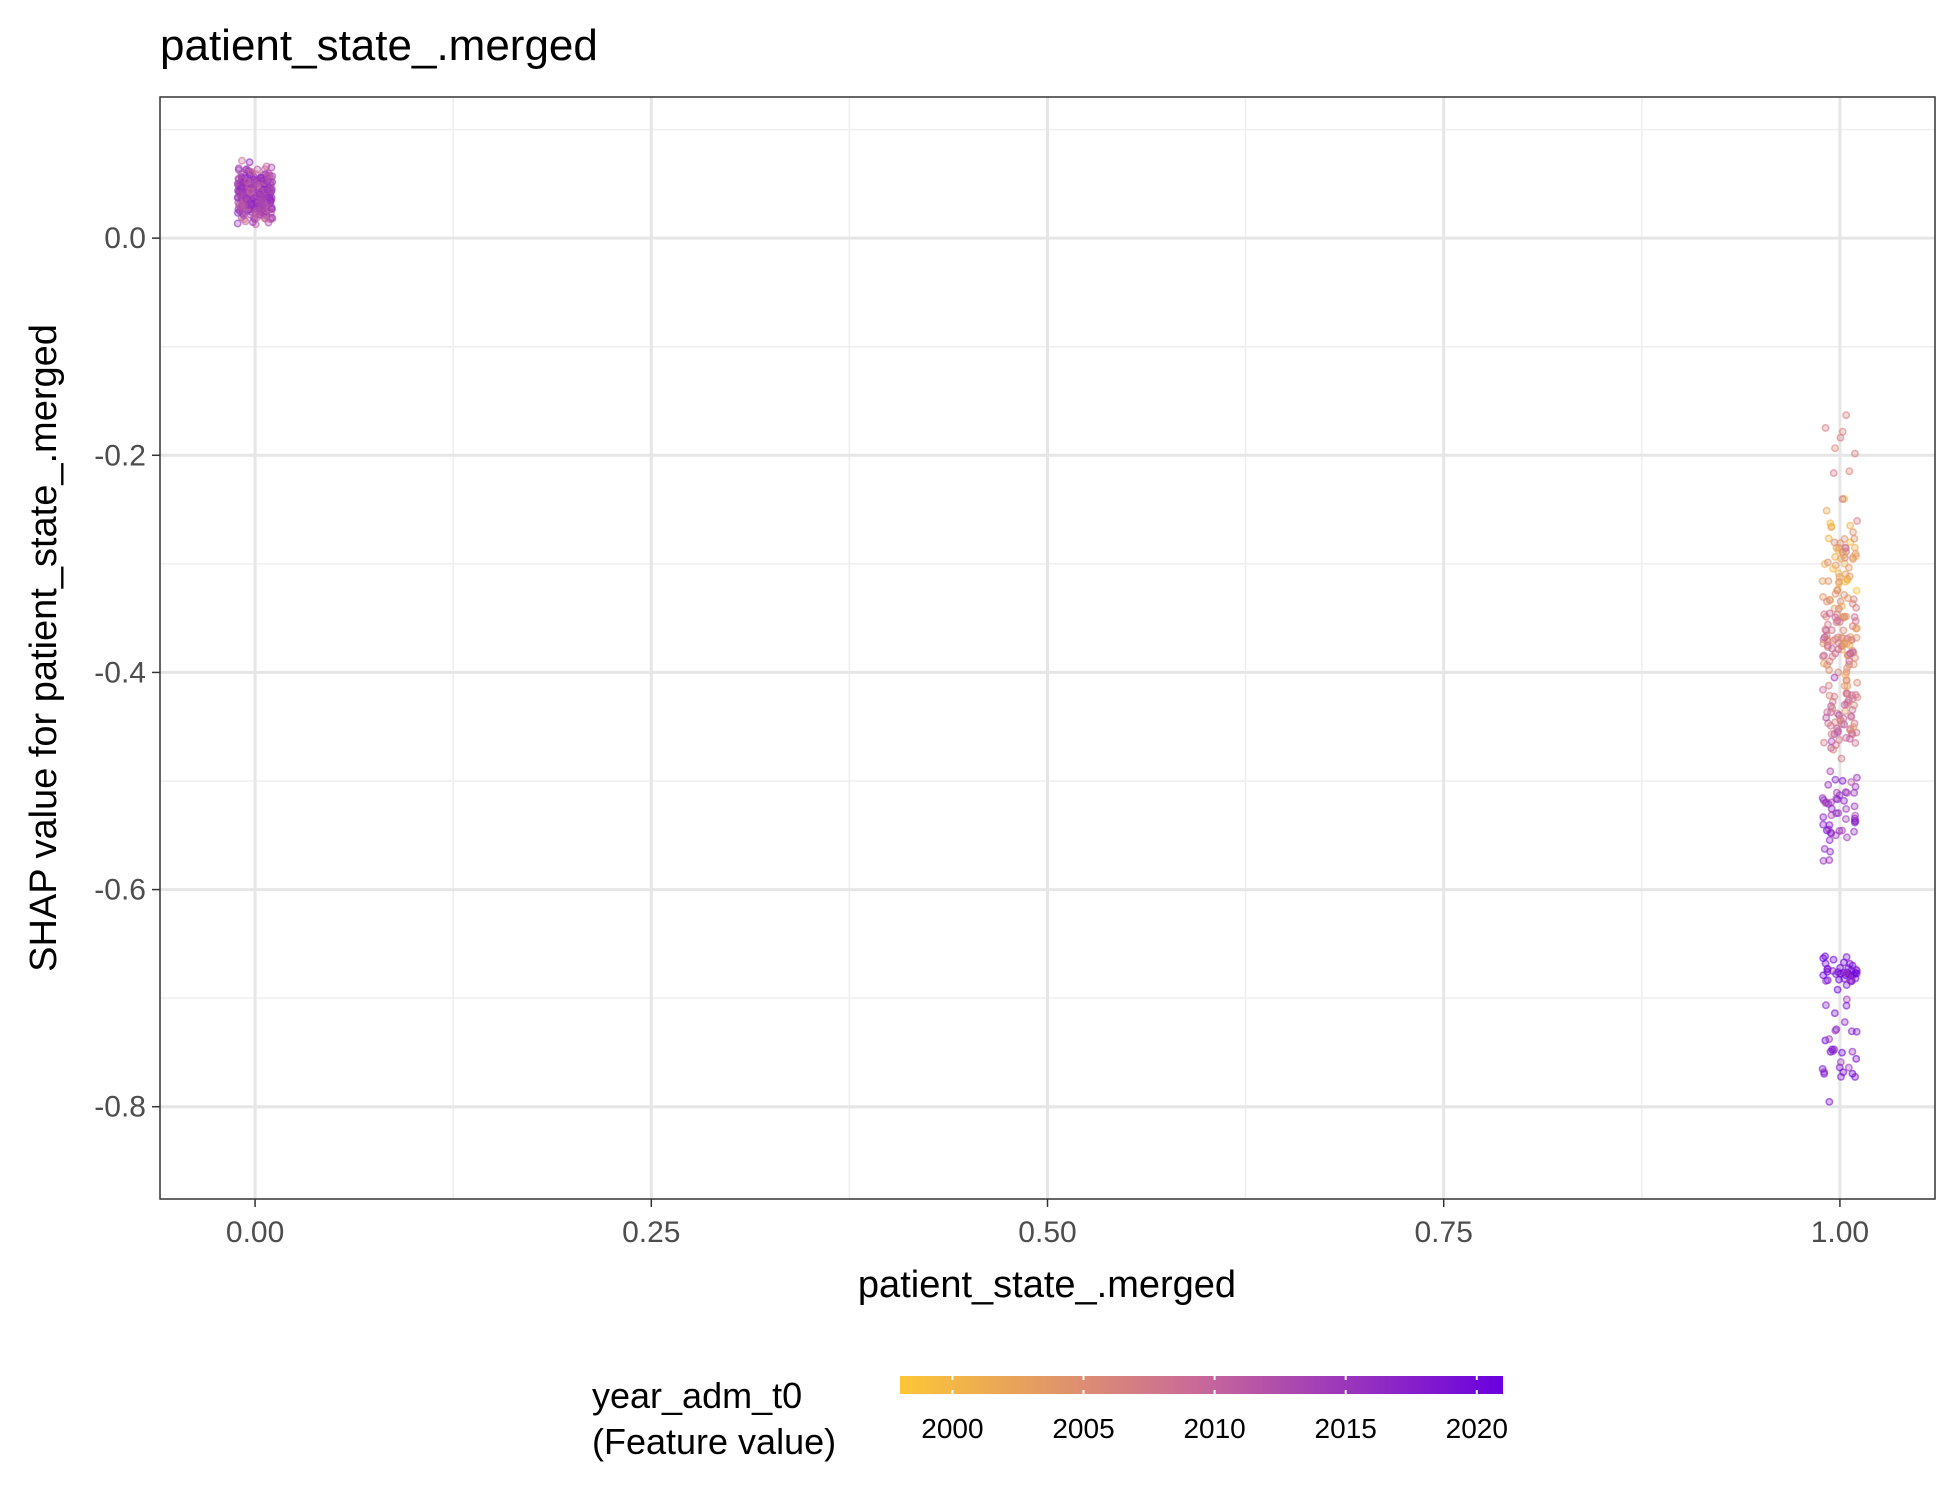  I want to click on legend-title-line2: (Feature value), so click(714, 1441).